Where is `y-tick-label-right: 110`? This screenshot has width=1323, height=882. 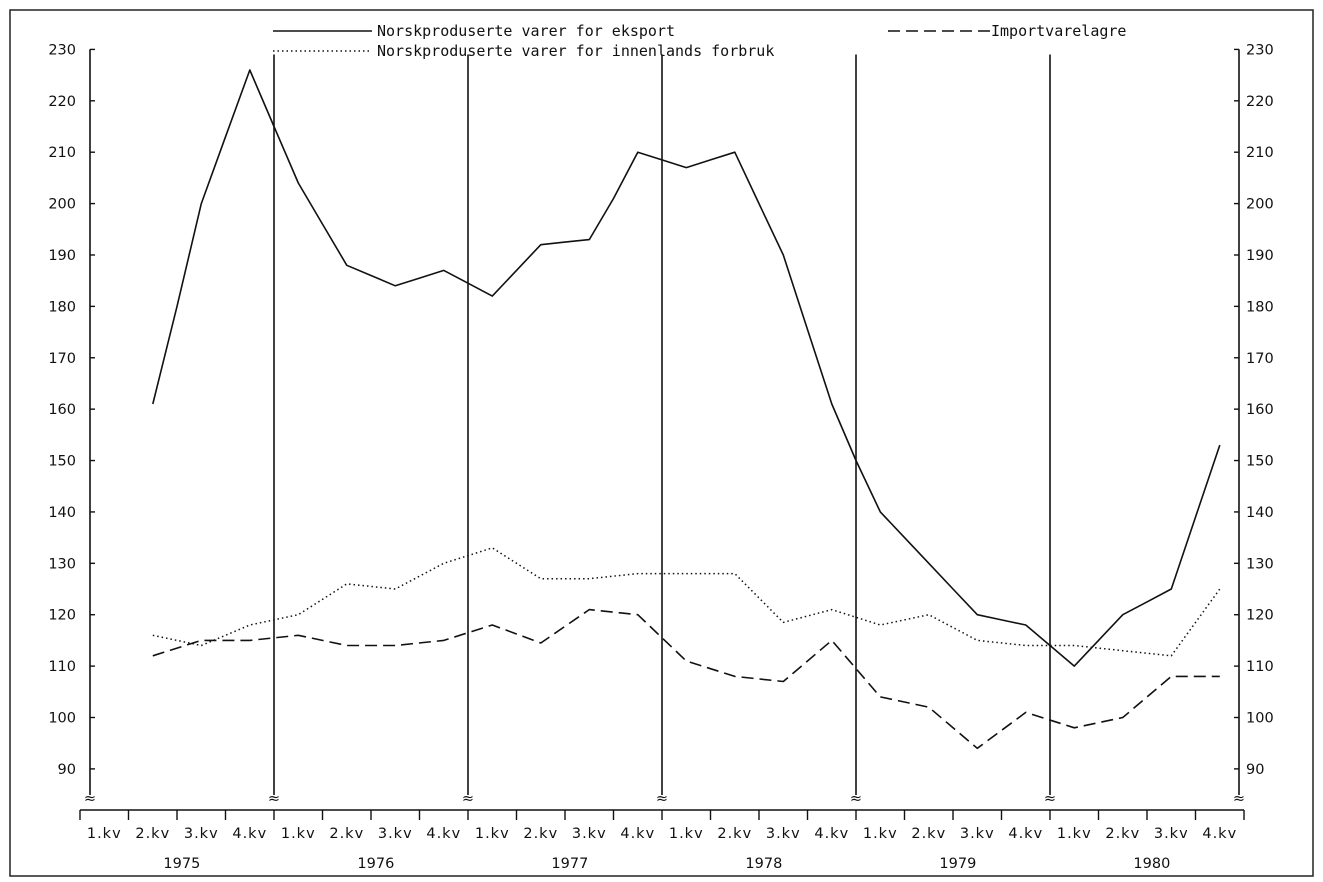
y-tick-label-right: 110 is located at coordinates (1260, 667).